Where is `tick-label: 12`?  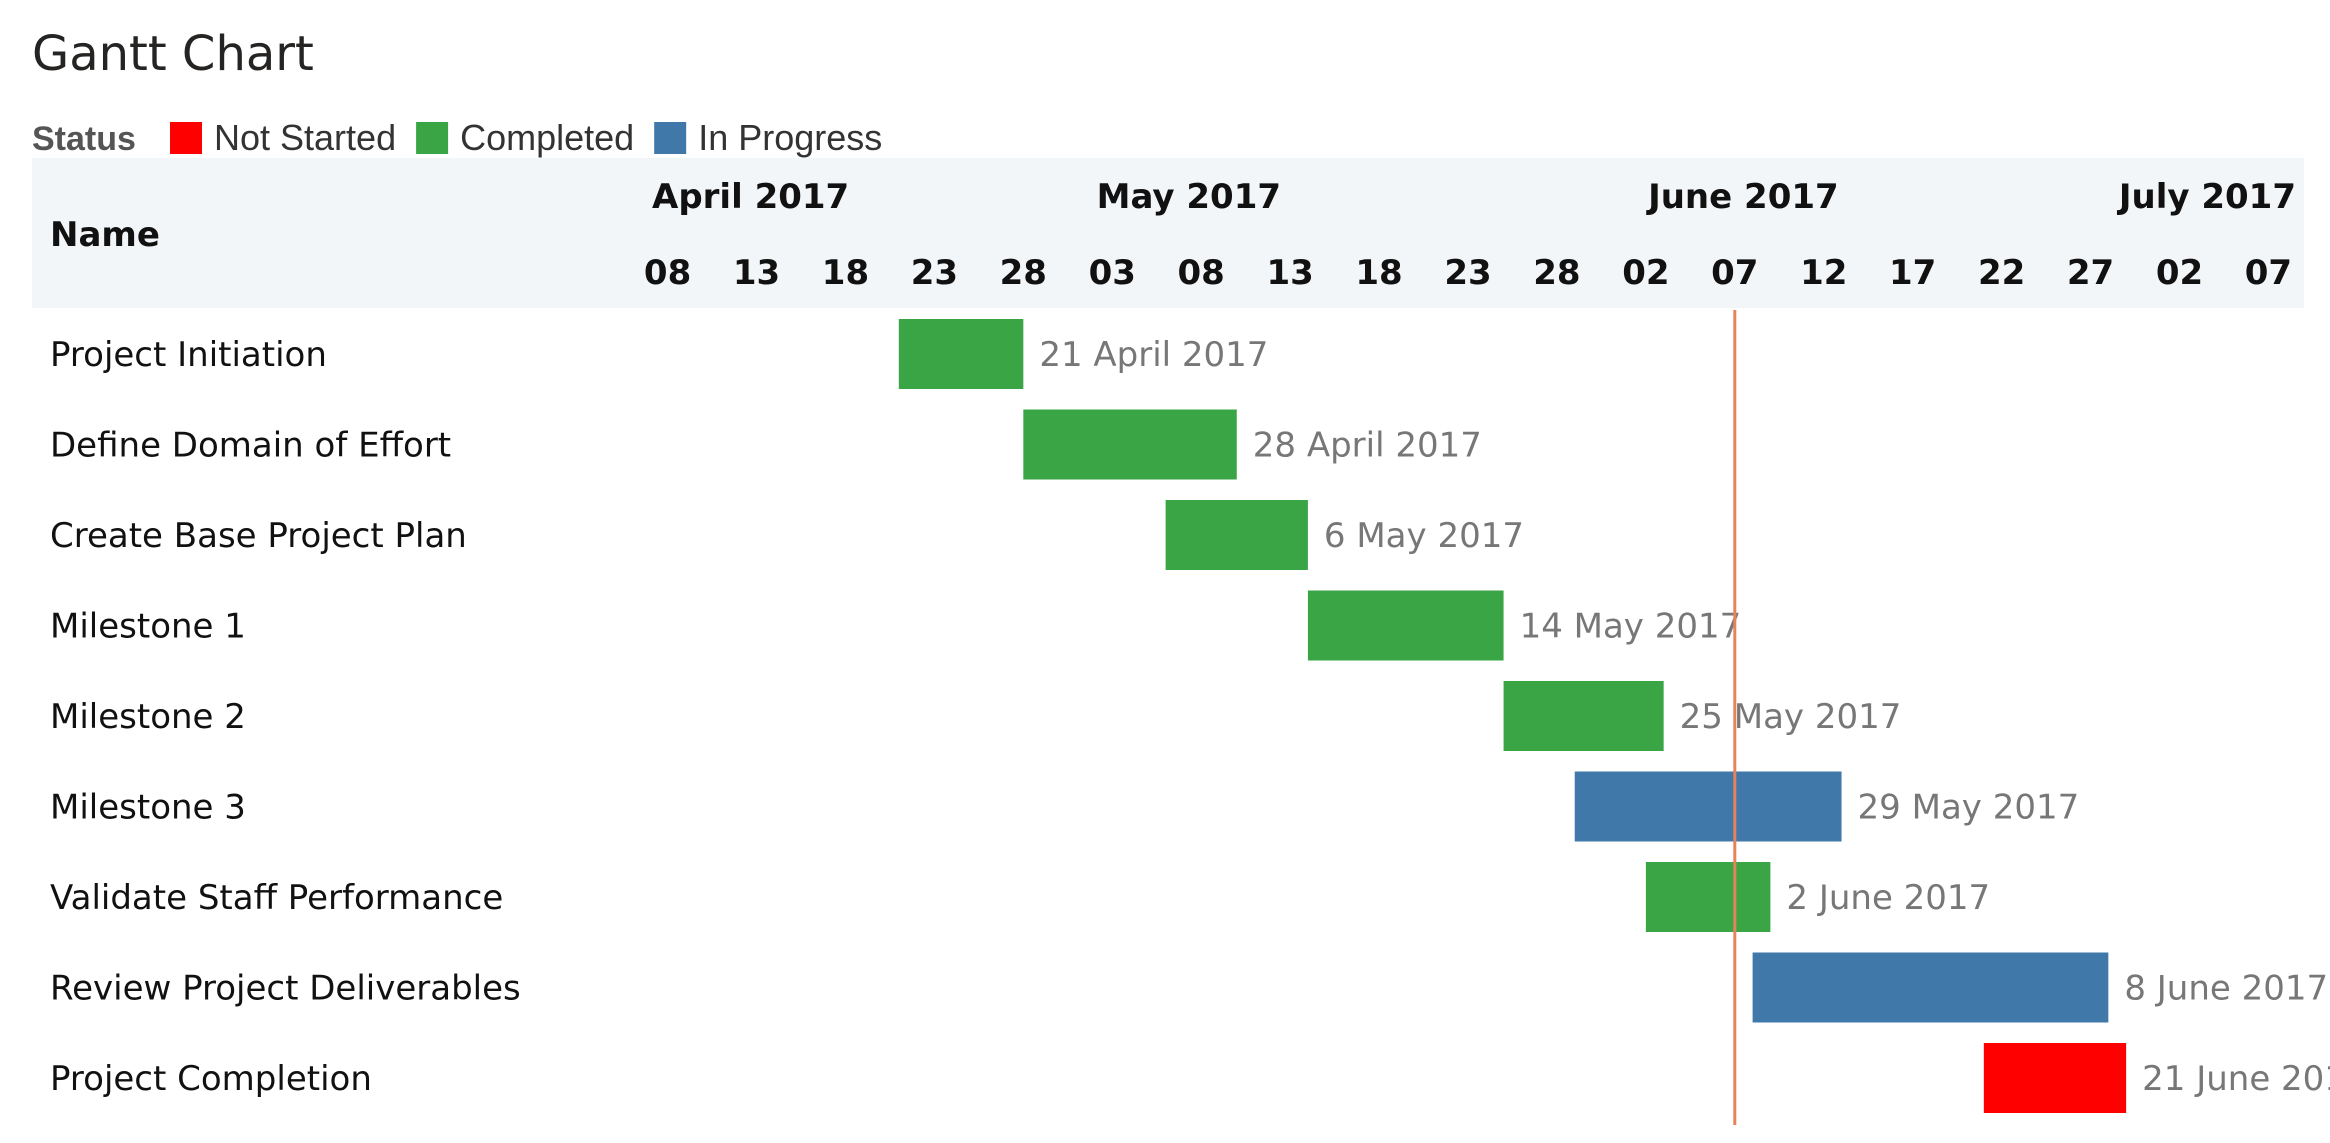
tick-label: 12 is located at coordinates (1823, 273).